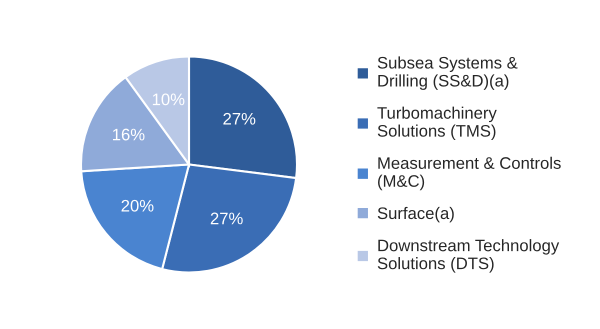 Image resolution: width=600 pixels, height=329 pixels. I want to click on legend-label: Measurement & Controls (M&C), so click(469, 173).